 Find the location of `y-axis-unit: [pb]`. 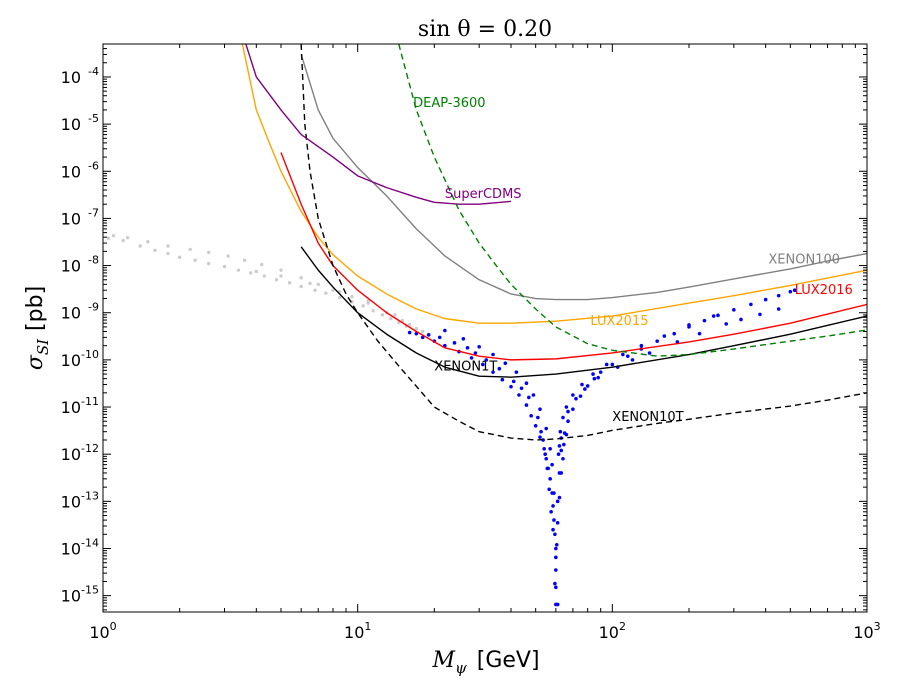

y-axis-unit: [pb] is located at coordinates (35, 308).